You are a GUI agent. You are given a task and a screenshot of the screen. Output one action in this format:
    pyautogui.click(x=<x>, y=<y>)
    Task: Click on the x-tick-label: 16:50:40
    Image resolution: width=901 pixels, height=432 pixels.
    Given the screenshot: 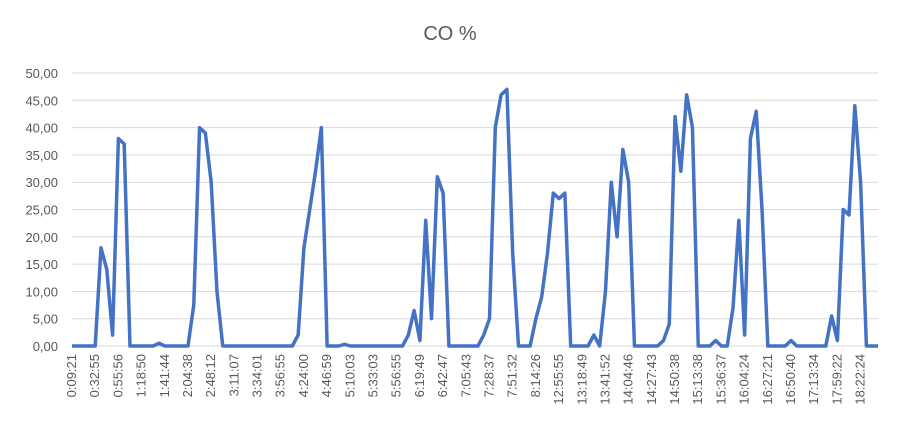 What is the action you would take?
    pyautogui.click(x=790, y=379)
    